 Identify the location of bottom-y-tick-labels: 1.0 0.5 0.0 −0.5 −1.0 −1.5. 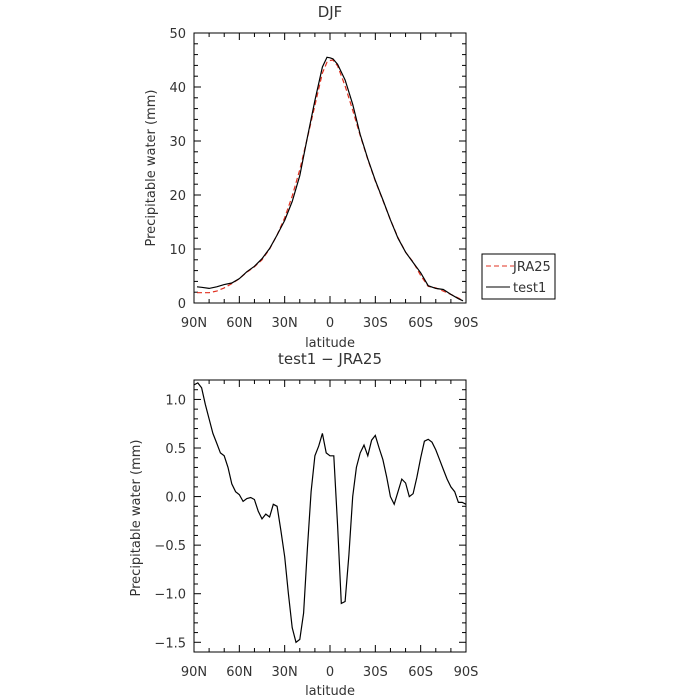
(170, 522).